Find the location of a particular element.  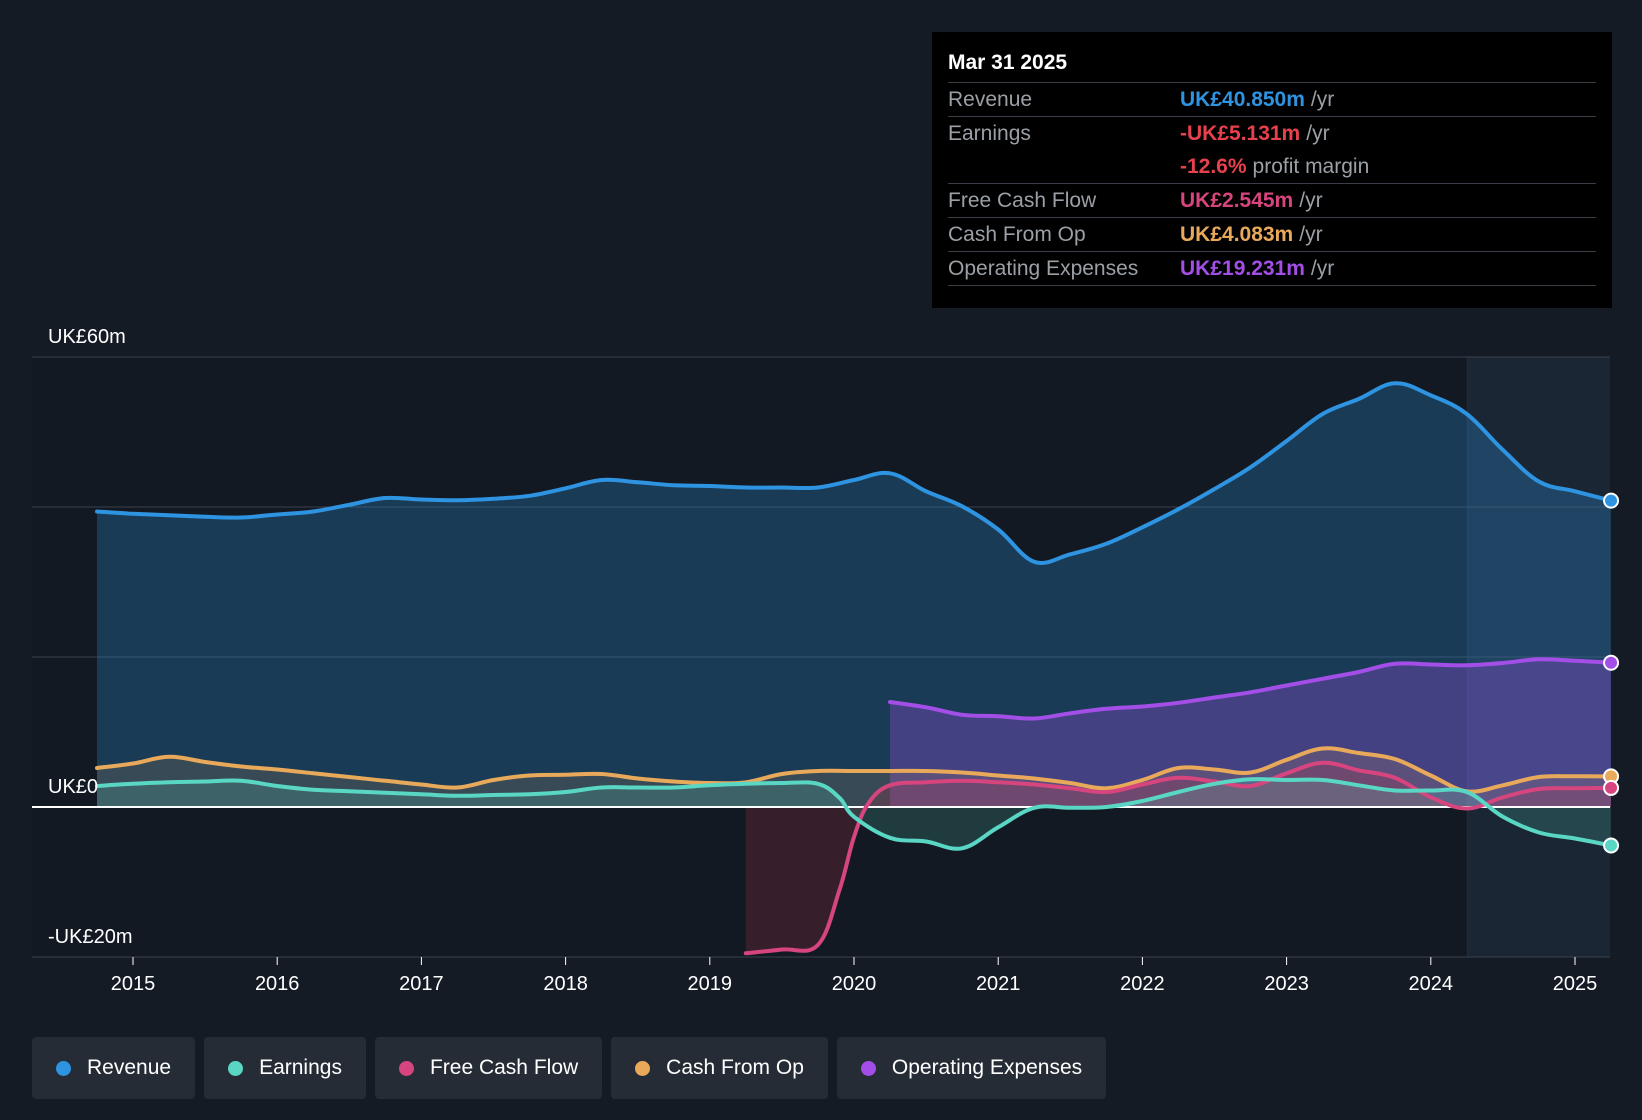

tooltip-value: UK£2.545m is located at coordinates (1237, 200).